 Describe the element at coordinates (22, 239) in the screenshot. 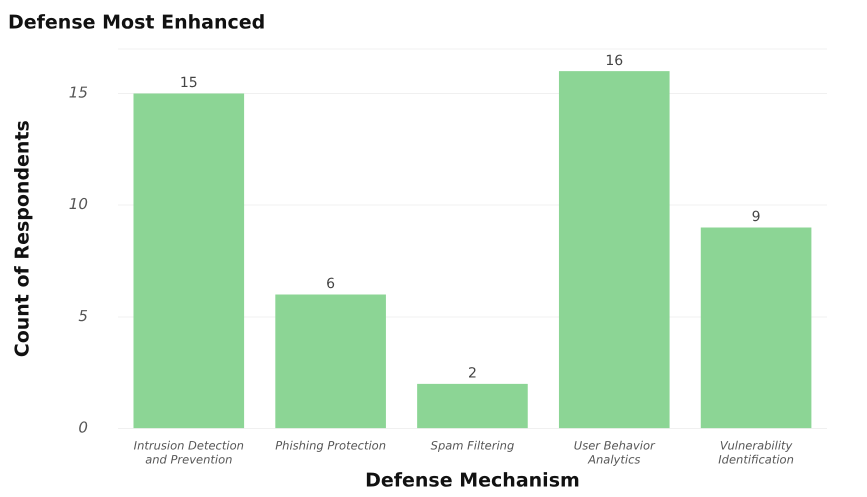

I see `y-axis-title: Count of Respondents` at that location.